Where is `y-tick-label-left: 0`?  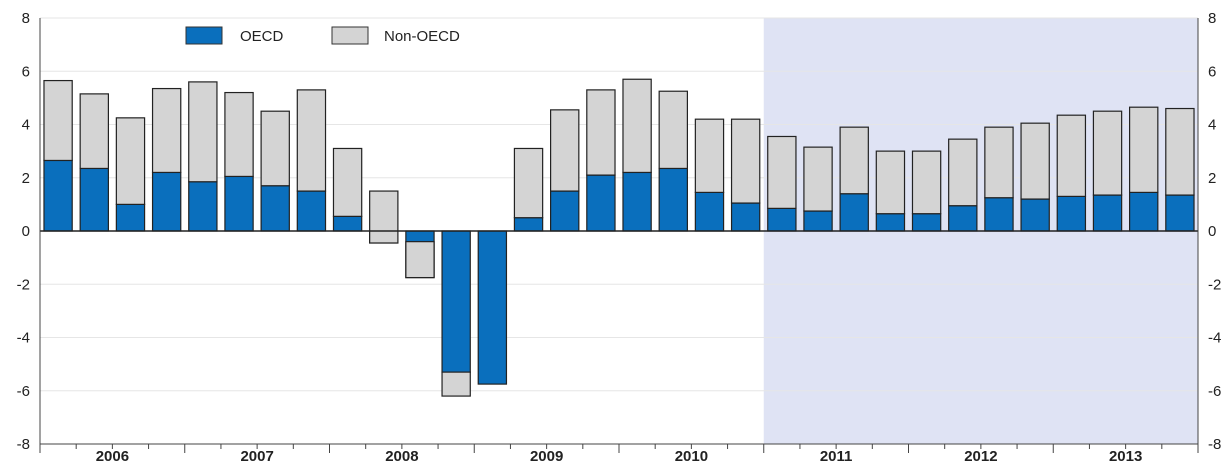
y-tick-label-left: 0 is located at coordinates (26, 231).